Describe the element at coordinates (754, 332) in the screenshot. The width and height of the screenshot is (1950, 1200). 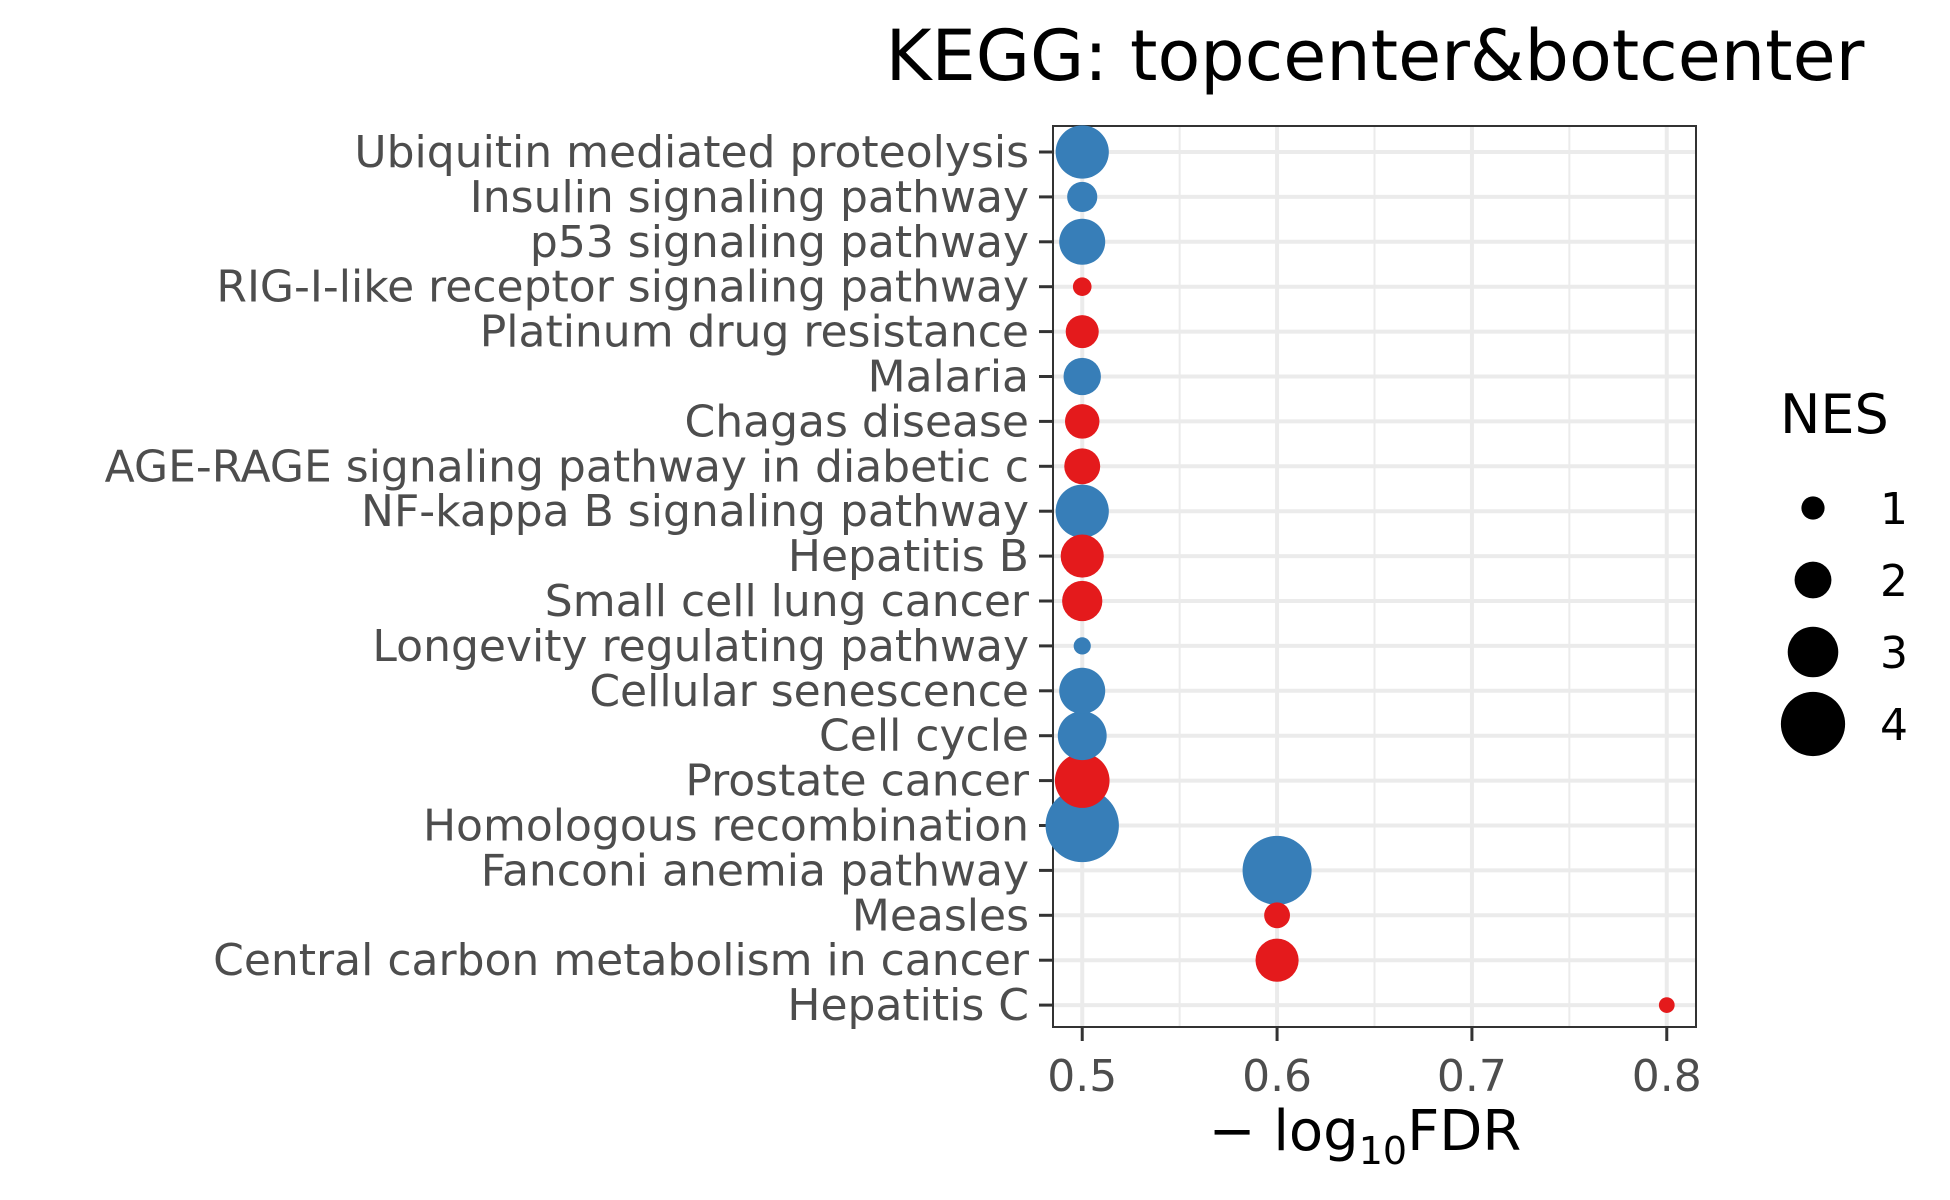
I see `y-tick-label: Platinum drug resistance` at that location.